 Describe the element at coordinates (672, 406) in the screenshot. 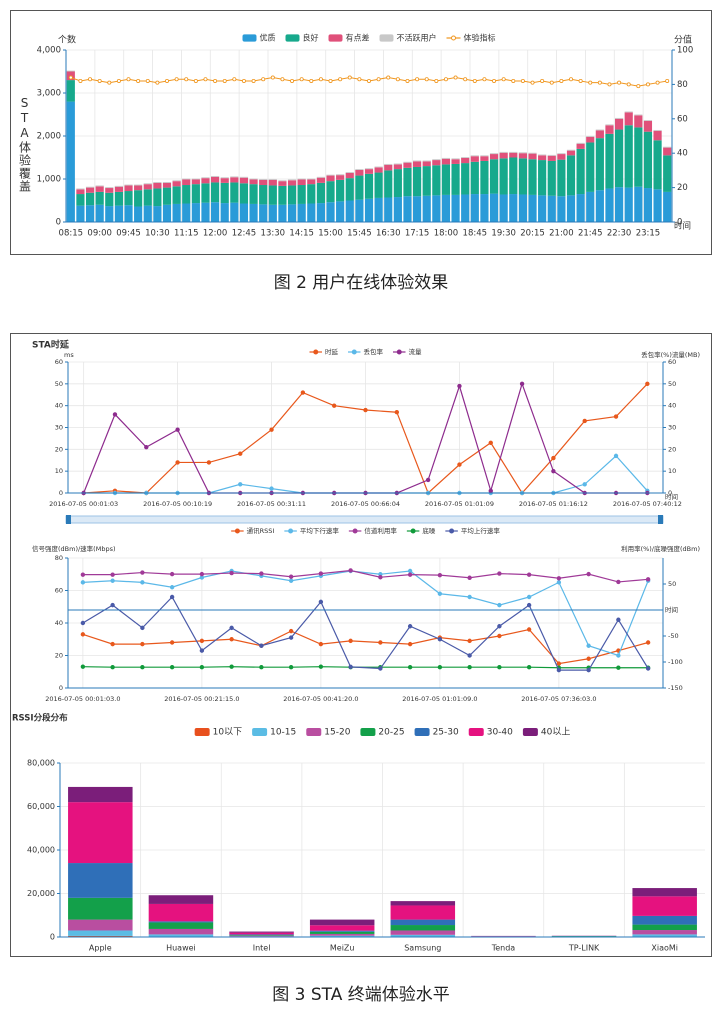

I see `y2-tick-label: 40` at that location.